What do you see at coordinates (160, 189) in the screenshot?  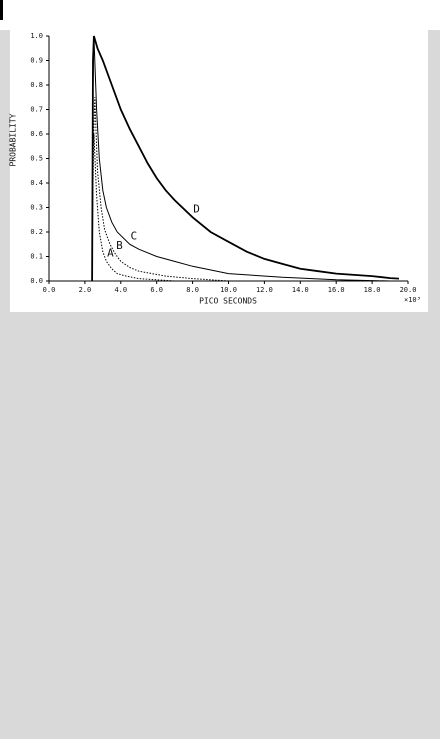 I see `series-line` at bounding box center [160, 189].